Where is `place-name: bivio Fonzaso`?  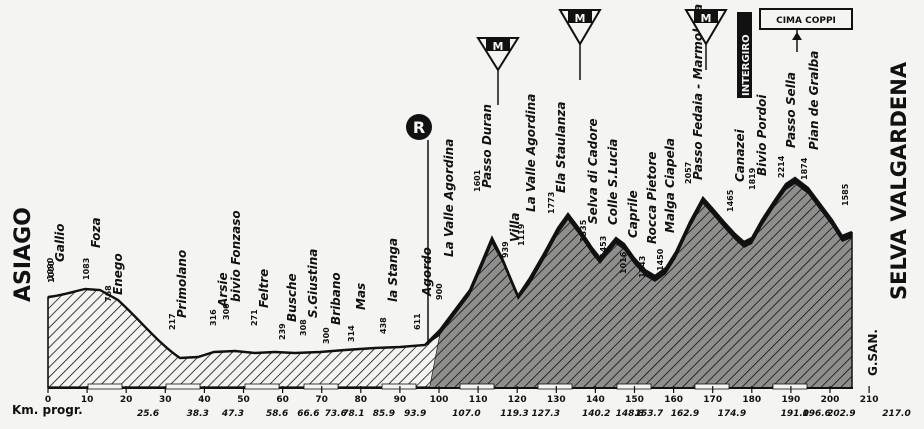
place-name: bivio Fonzaso is located at coordinates (236, 256).